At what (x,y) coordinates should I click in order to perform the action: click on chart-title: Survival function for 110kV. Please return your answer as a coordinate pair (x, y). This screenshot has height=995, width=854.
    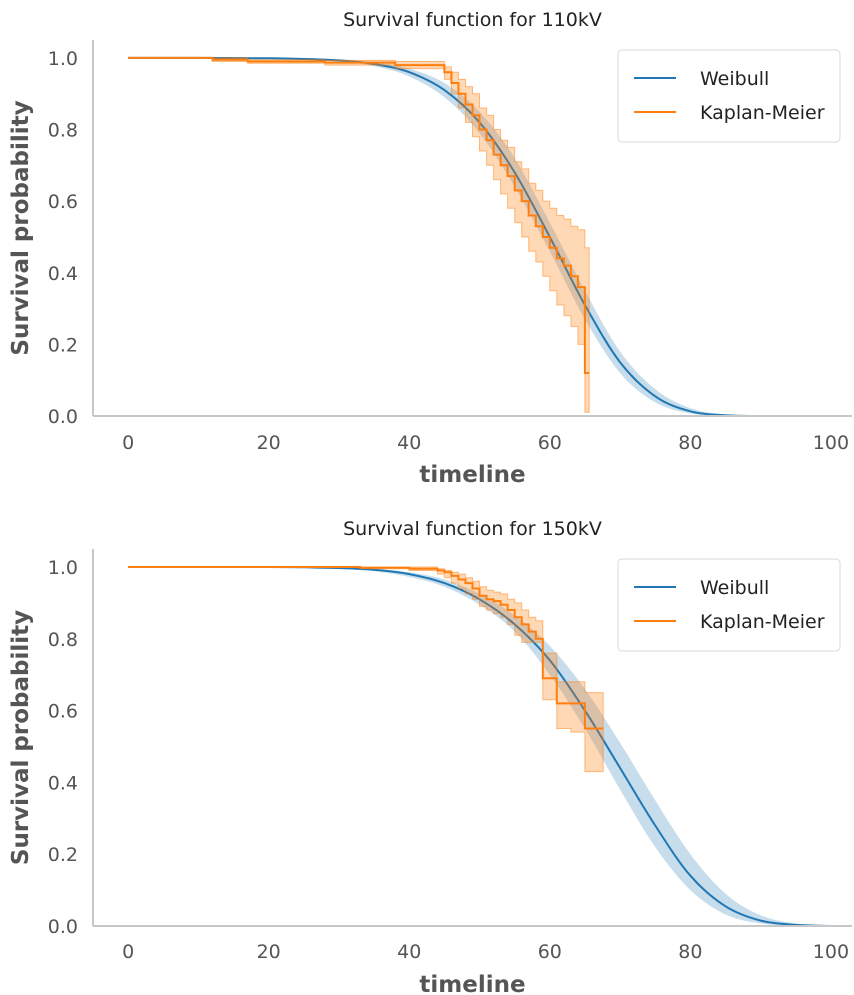
    Looking at the image, I should click on (472, 20).